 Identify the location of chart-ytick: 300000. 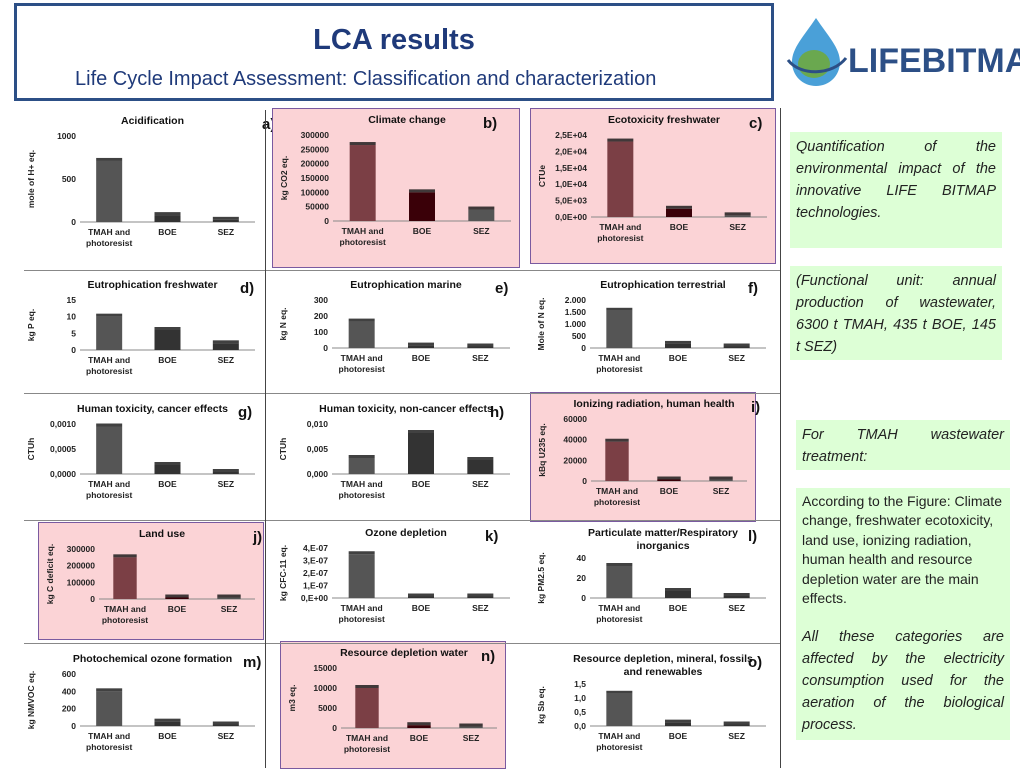
(81, 549).